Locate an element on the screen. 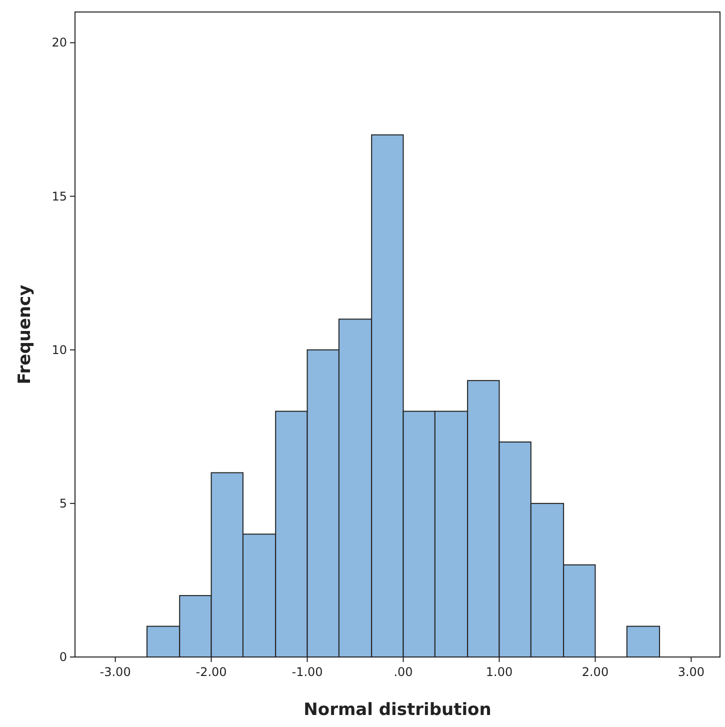  x-tick-label: 3.00 is located at coordinates (691, 672).